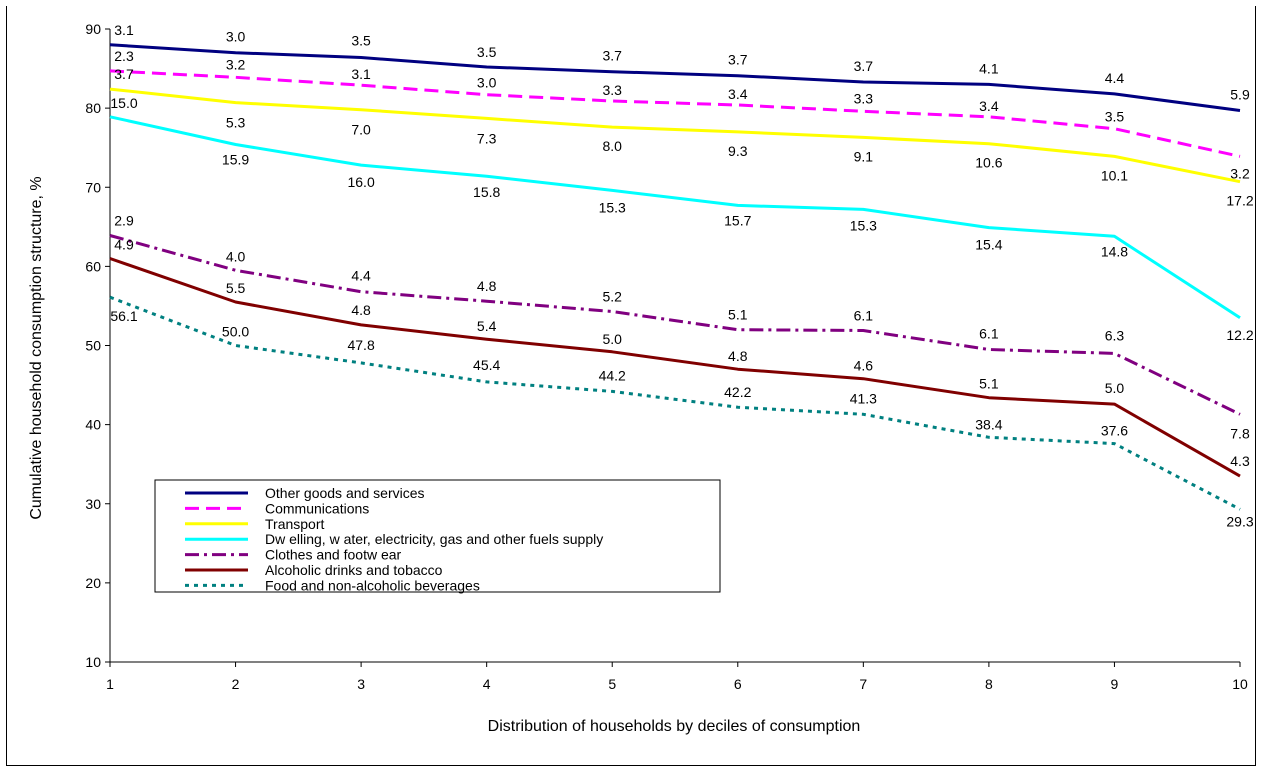 The image size is (1263, 769). What do you see at coordinates (989, 68) in the screenshot?
I see `data-label: 4.1` at bounding box center [989, 68].